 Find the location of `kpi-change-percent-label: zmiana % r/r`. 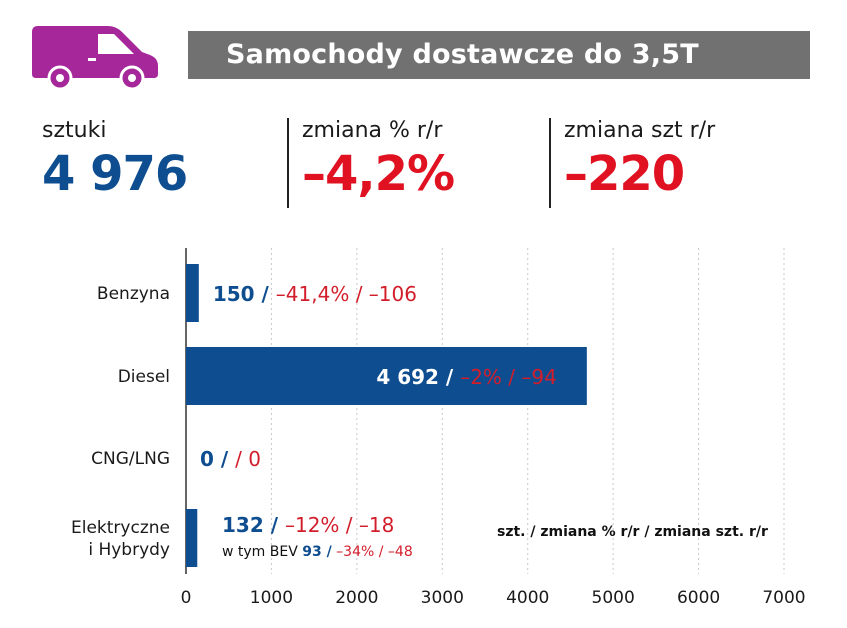

kpi-change-percent-label: zmiana % r/r is located at coordinates (372, 130).